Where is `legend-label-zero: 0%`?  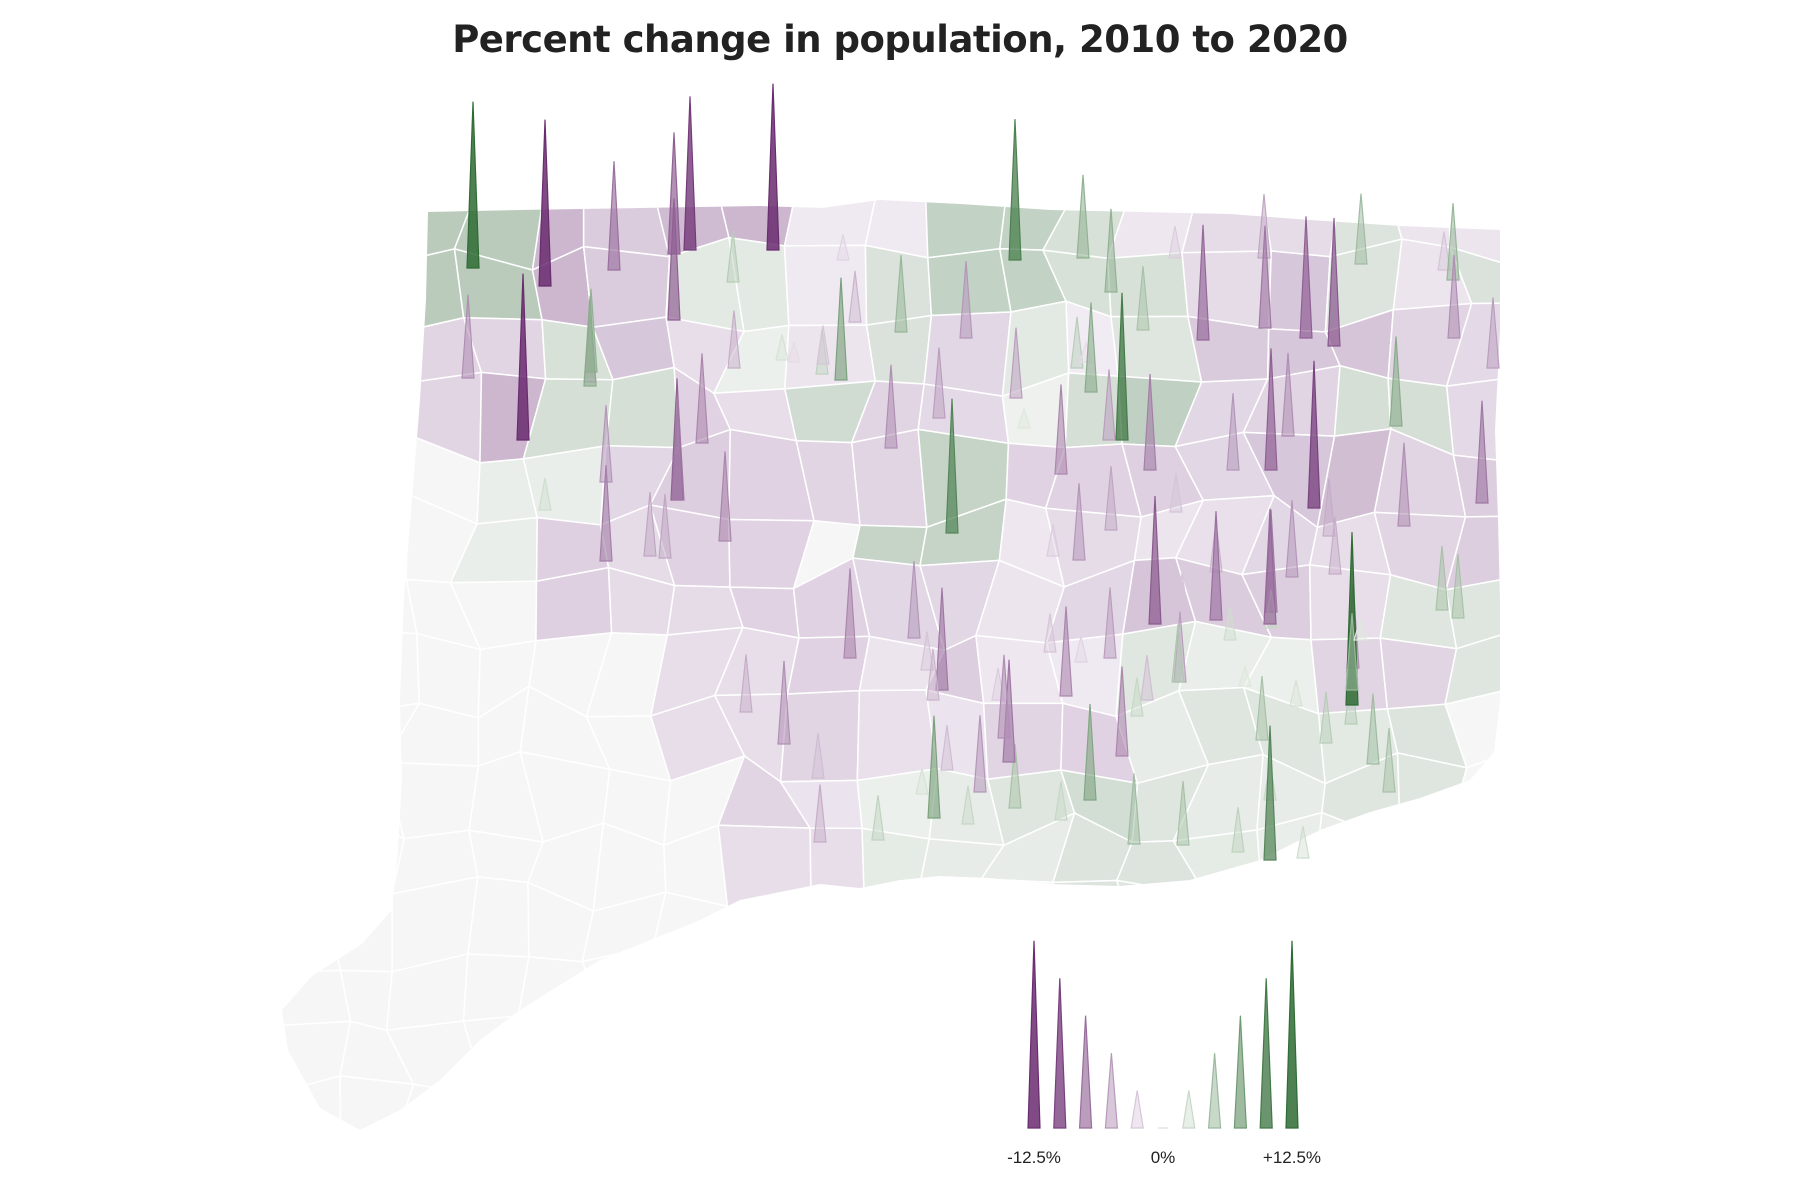 legend-label-zero: 0% is located at coordinates (1163, 1157).